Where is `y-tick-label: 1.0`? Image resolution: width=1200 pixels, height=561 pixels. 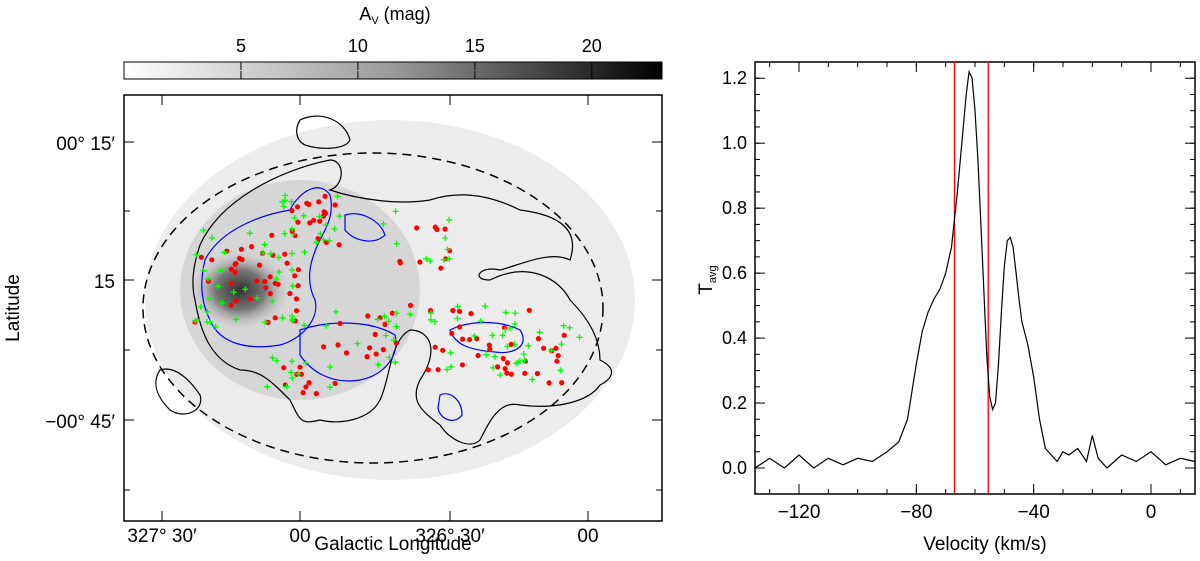
y-tick-label: 1.0 is located at coordinates (734, 143).